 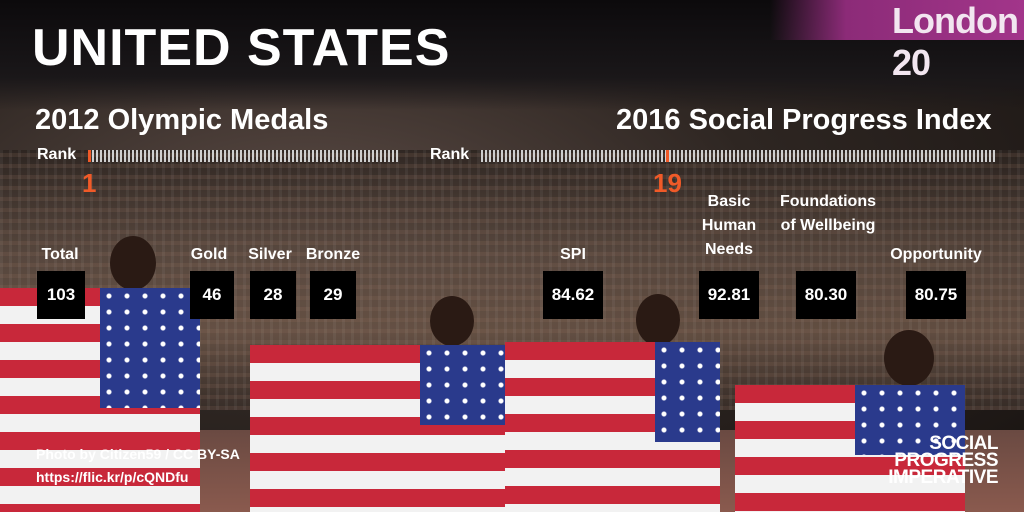 What do you see at coordinates (573, 254) in the screenshot?
I see `spi-score-label: SPI` at bounding box center [573, 254].